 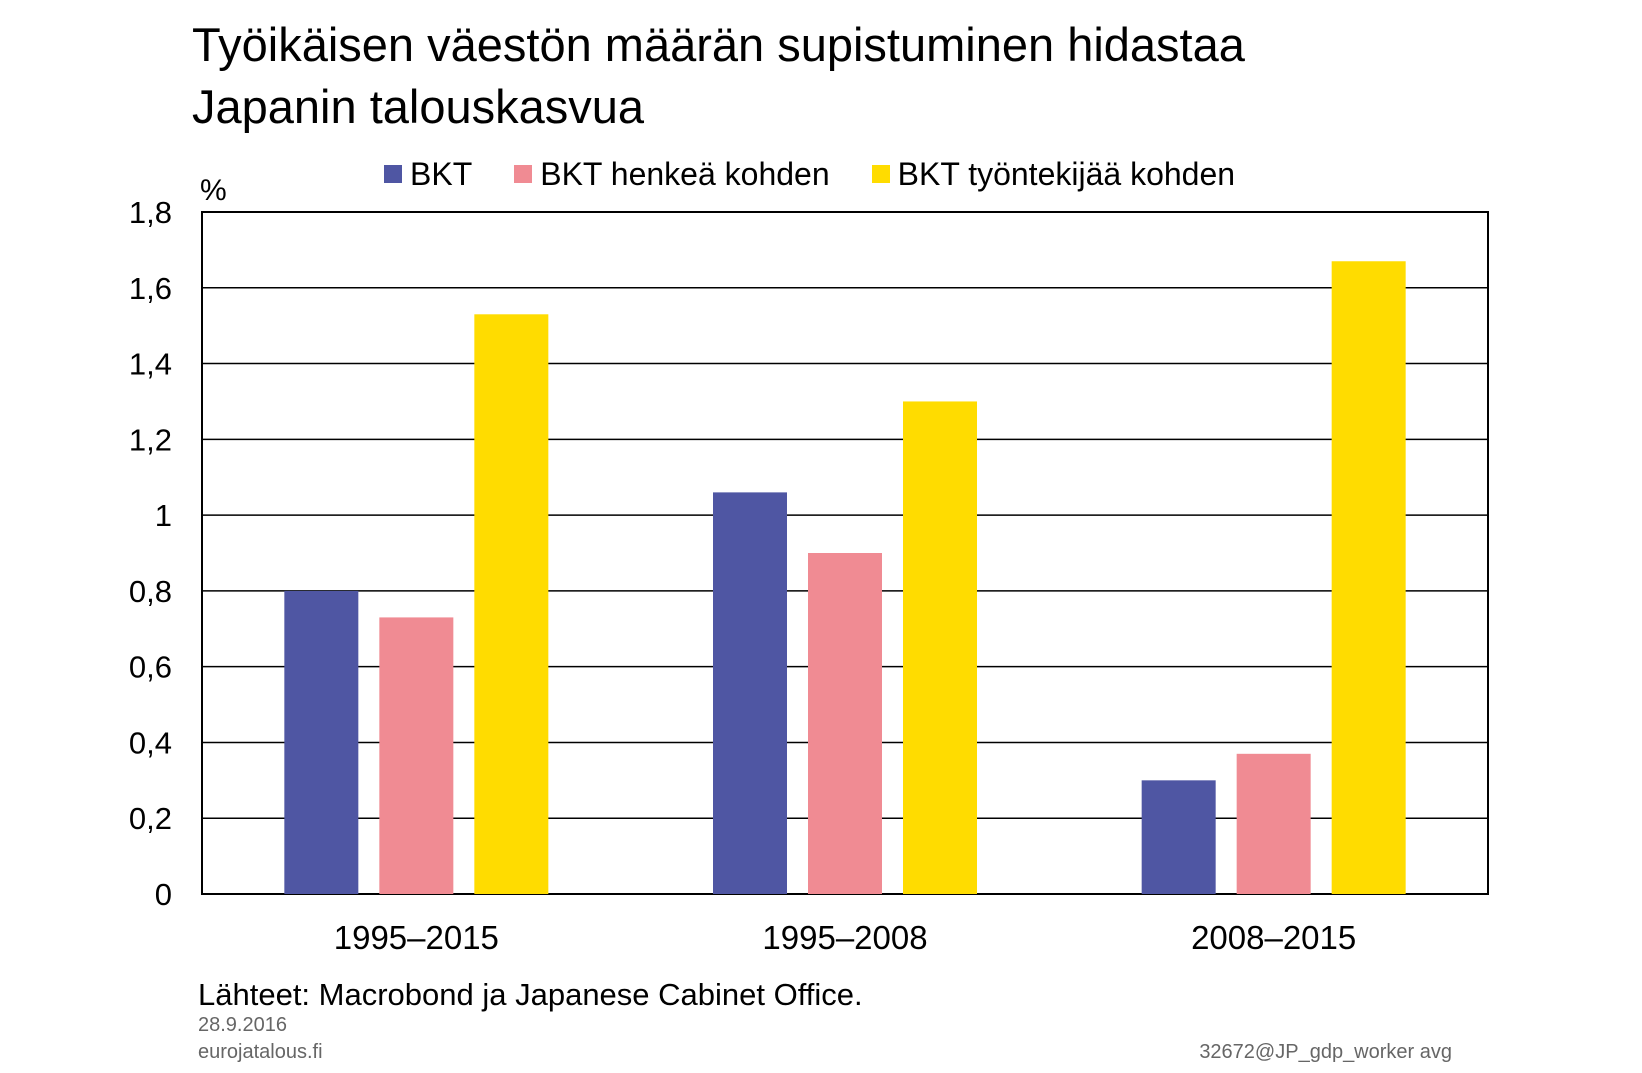 I want to click on x-tick-label: 1995–2015, so click(x=416, y=937).